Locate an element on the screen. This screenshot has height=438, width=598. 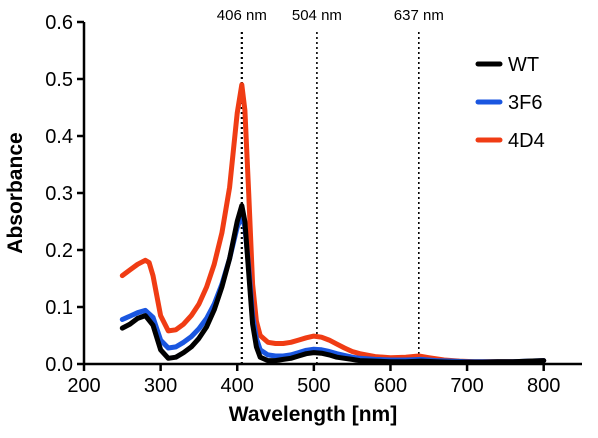
x-tick-label: 700 is located at coordinates (466, 386).